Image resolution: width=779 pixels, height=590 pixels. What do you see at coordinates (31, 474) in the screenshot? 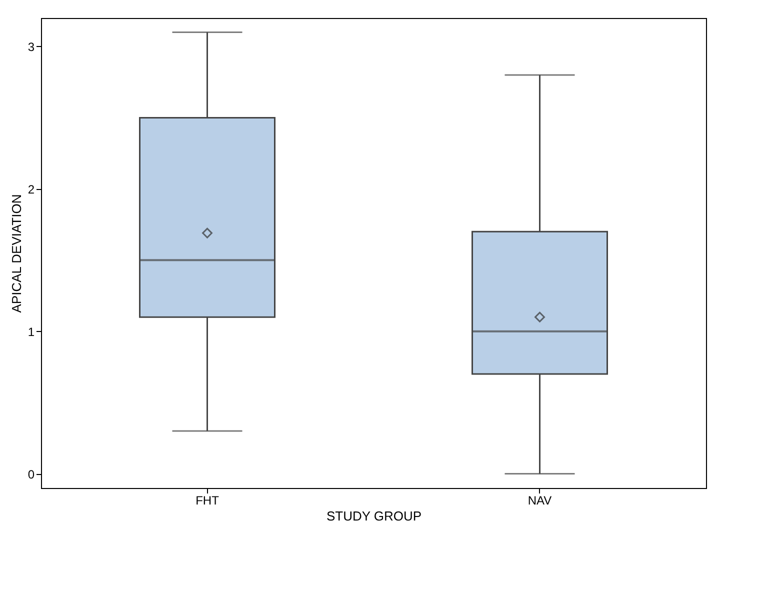
I see `y-tick-label: 0` at bounding box center [31, 474].